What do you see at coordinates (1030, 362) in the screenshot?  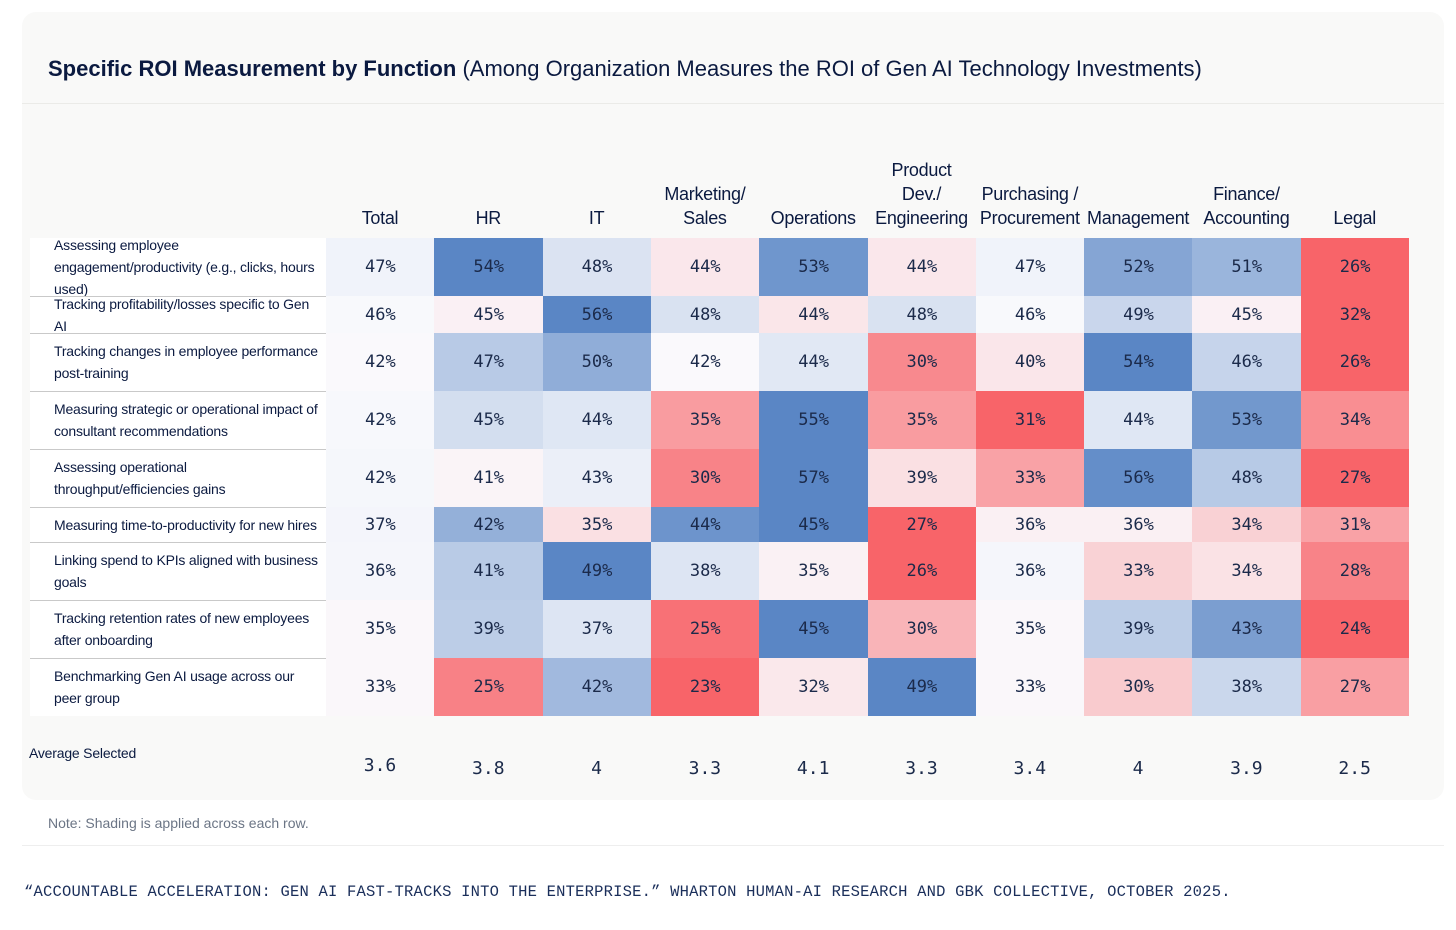 I see `heatmap-cell: 40%` at bounding box center [1030, 362].